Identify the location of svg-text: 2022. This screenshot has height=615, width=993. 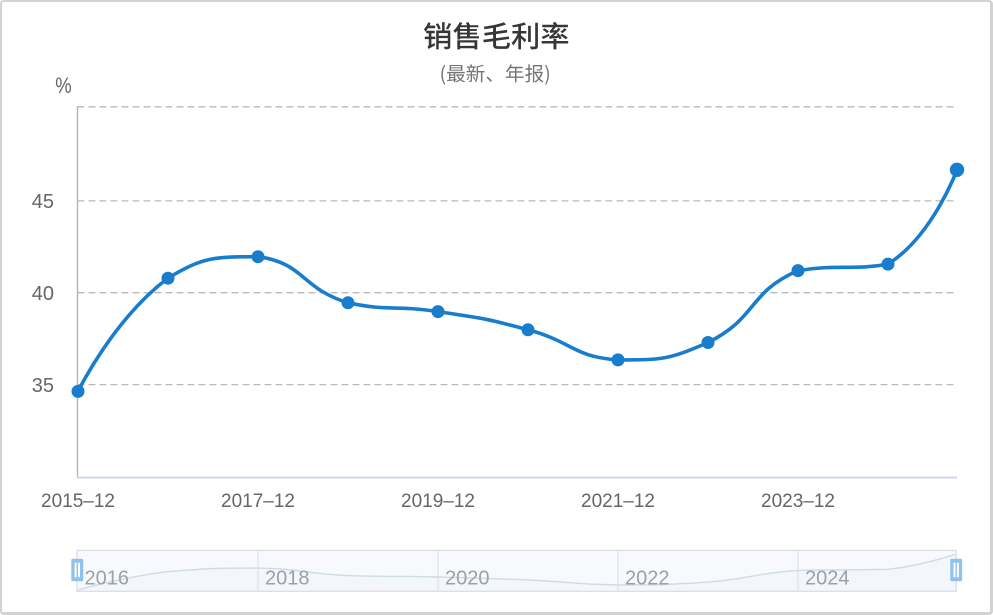
(647, 579).